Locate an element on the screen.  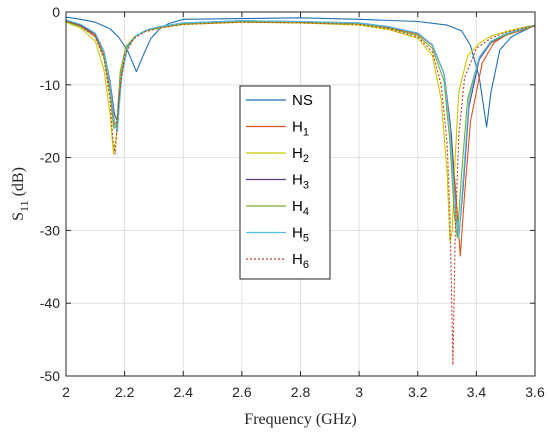
legend-label-h2: H2 is located at coordinates (300, 155).